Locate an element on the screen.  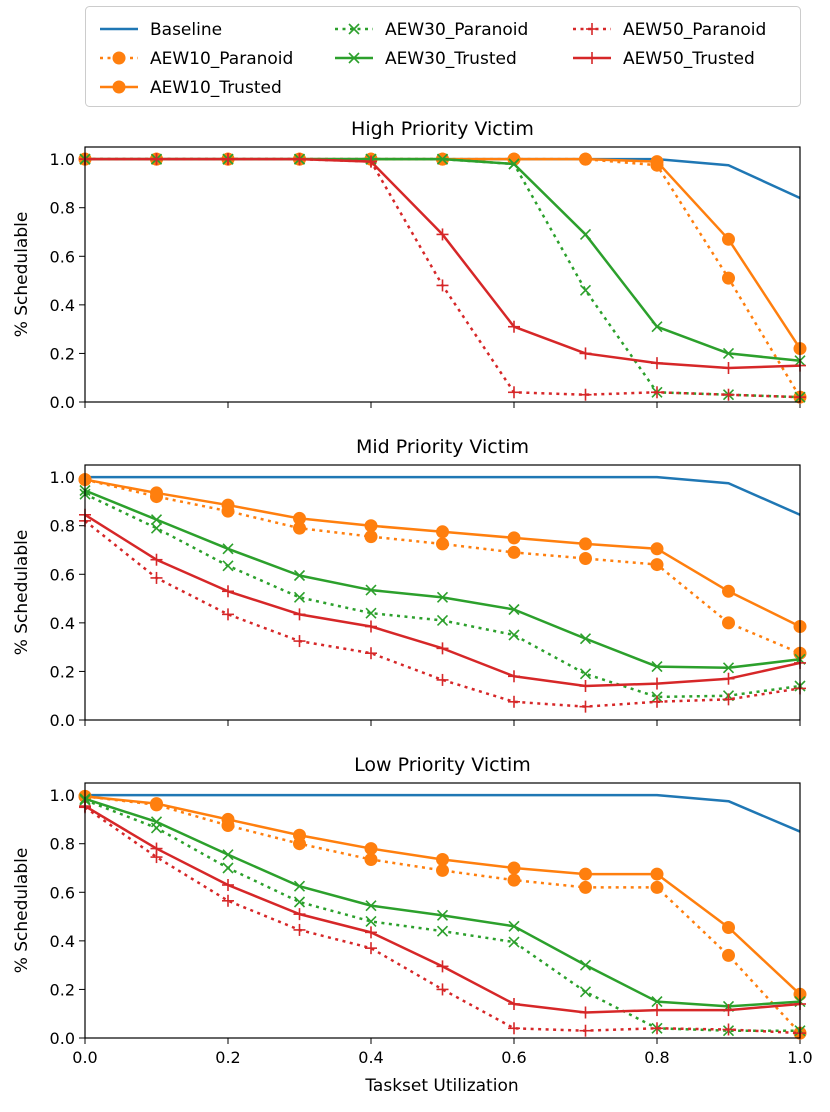
legend-label: AEW50_Paranoid is located at coordinates (694, 30).